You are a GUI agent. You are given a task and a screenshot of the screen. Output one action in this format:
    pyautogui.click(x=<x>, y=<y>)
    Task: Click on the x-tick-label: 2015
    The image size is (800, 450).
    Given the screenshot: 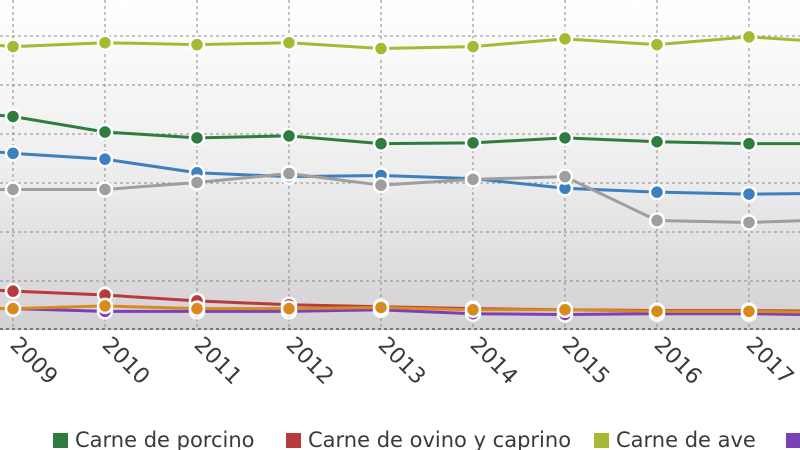 What is the action you would take?
    pyautogui.click(x=585, y=361)
    